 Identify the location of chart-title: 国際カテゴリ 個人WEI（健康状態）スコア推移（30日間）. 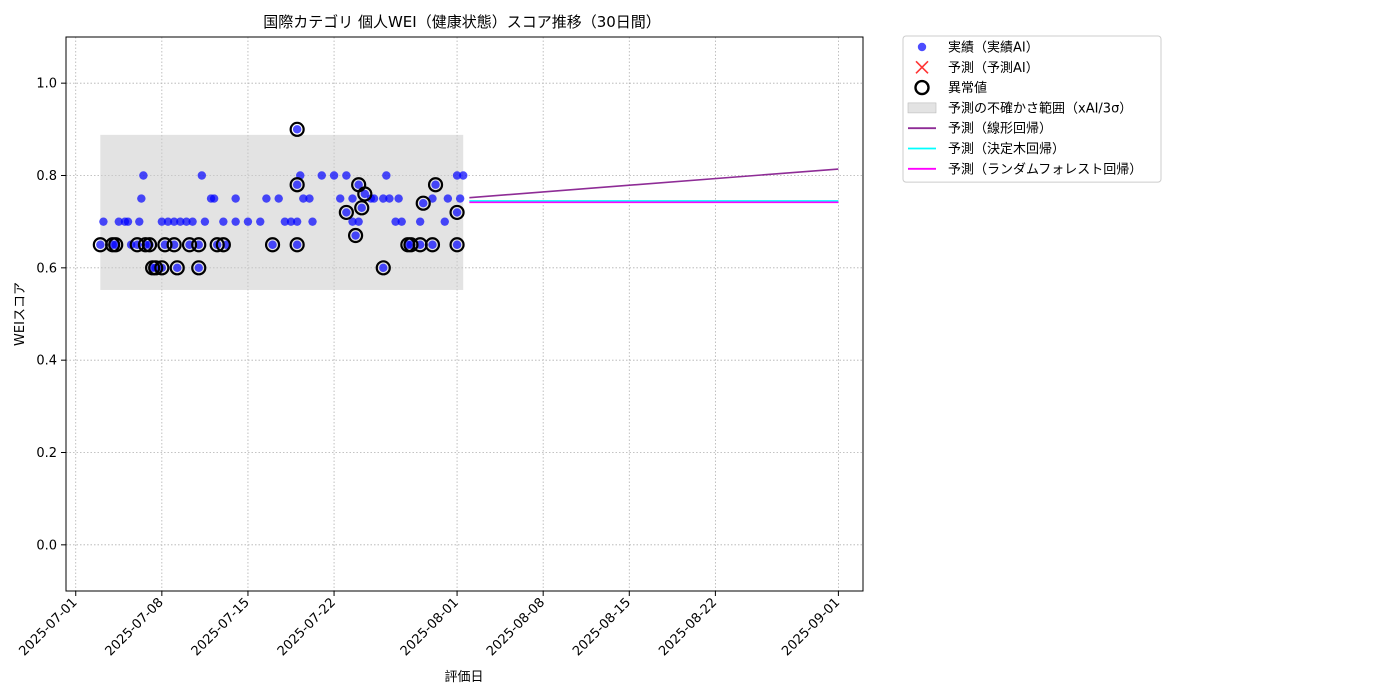
(462, 22).